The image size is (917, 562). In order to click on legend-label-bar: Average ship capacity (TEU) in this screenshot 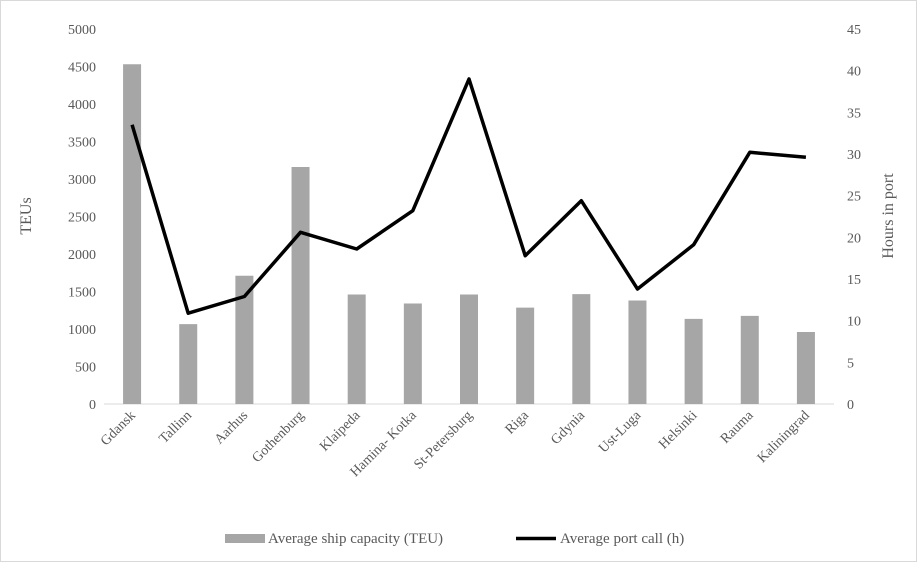, I will do `click(355, 539)`.